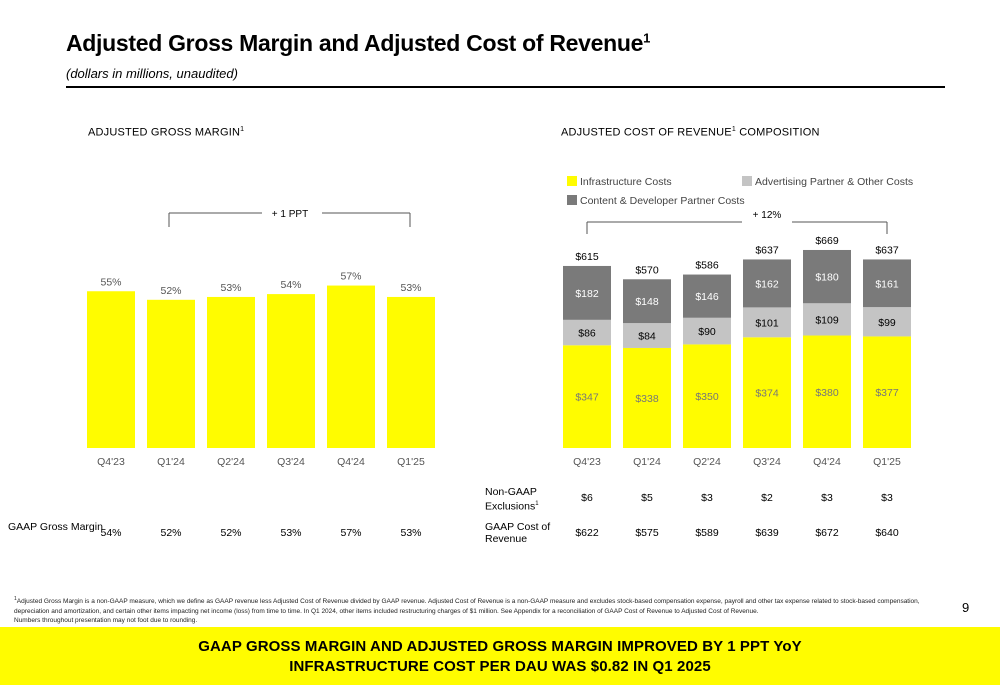 This screenshot has height=685, width=1000. I want to click on segment-value-label: $180, so click(827, 278).